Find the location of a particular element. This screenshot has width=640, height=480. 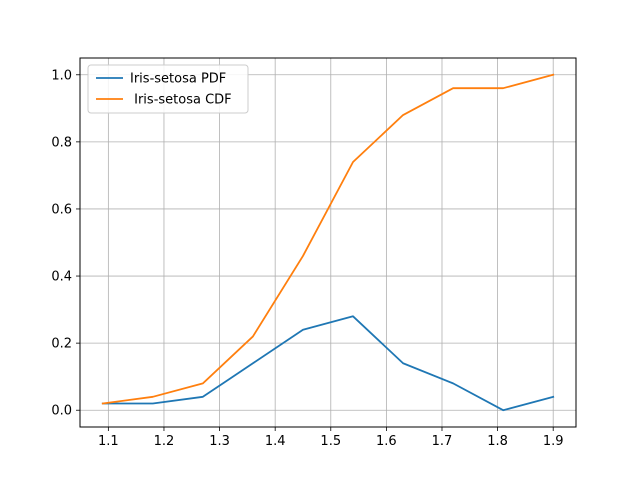

legend: Iris-setosa PDF Iris-setosa CDF is located at coordinates (168, 89).